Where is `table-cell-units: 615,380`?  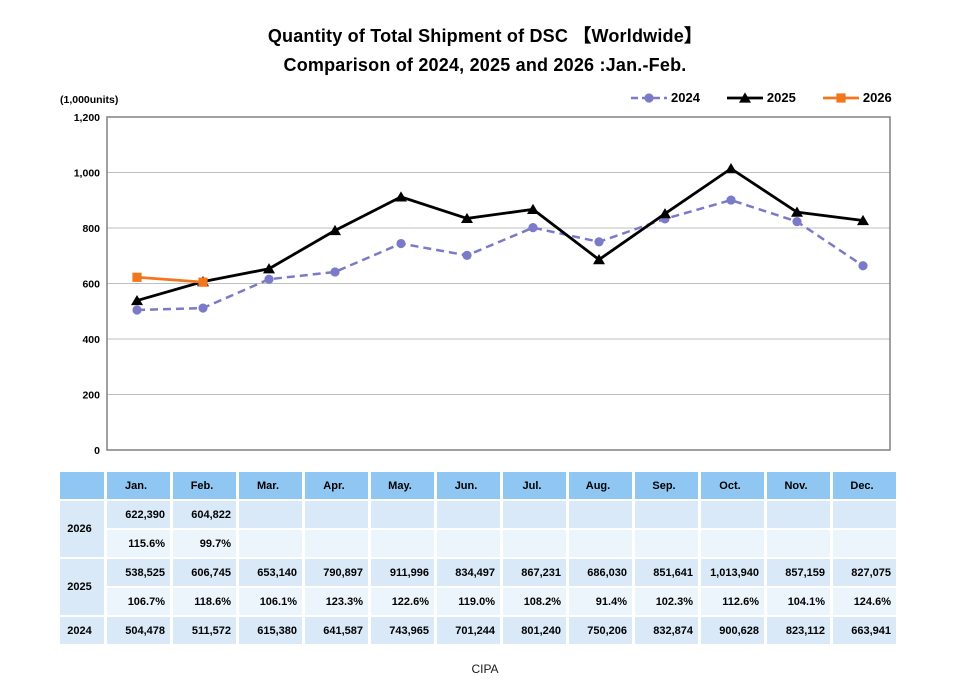
table-cell-units: 615,380 is located at coordinates (270, 630).